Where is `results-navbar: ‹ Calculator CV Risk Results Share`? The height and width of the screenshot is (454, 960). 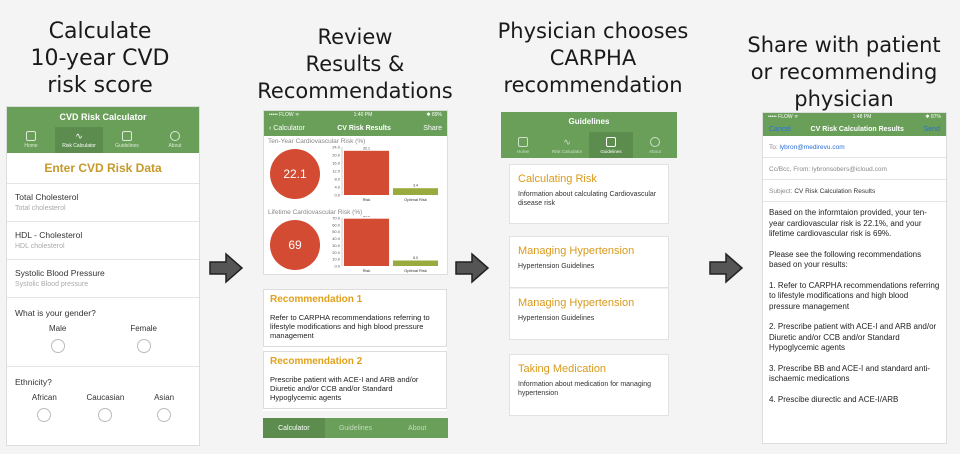
results-navbar: ‹ Calculator CV Risk Results Share is located at coordinates (355, 128).